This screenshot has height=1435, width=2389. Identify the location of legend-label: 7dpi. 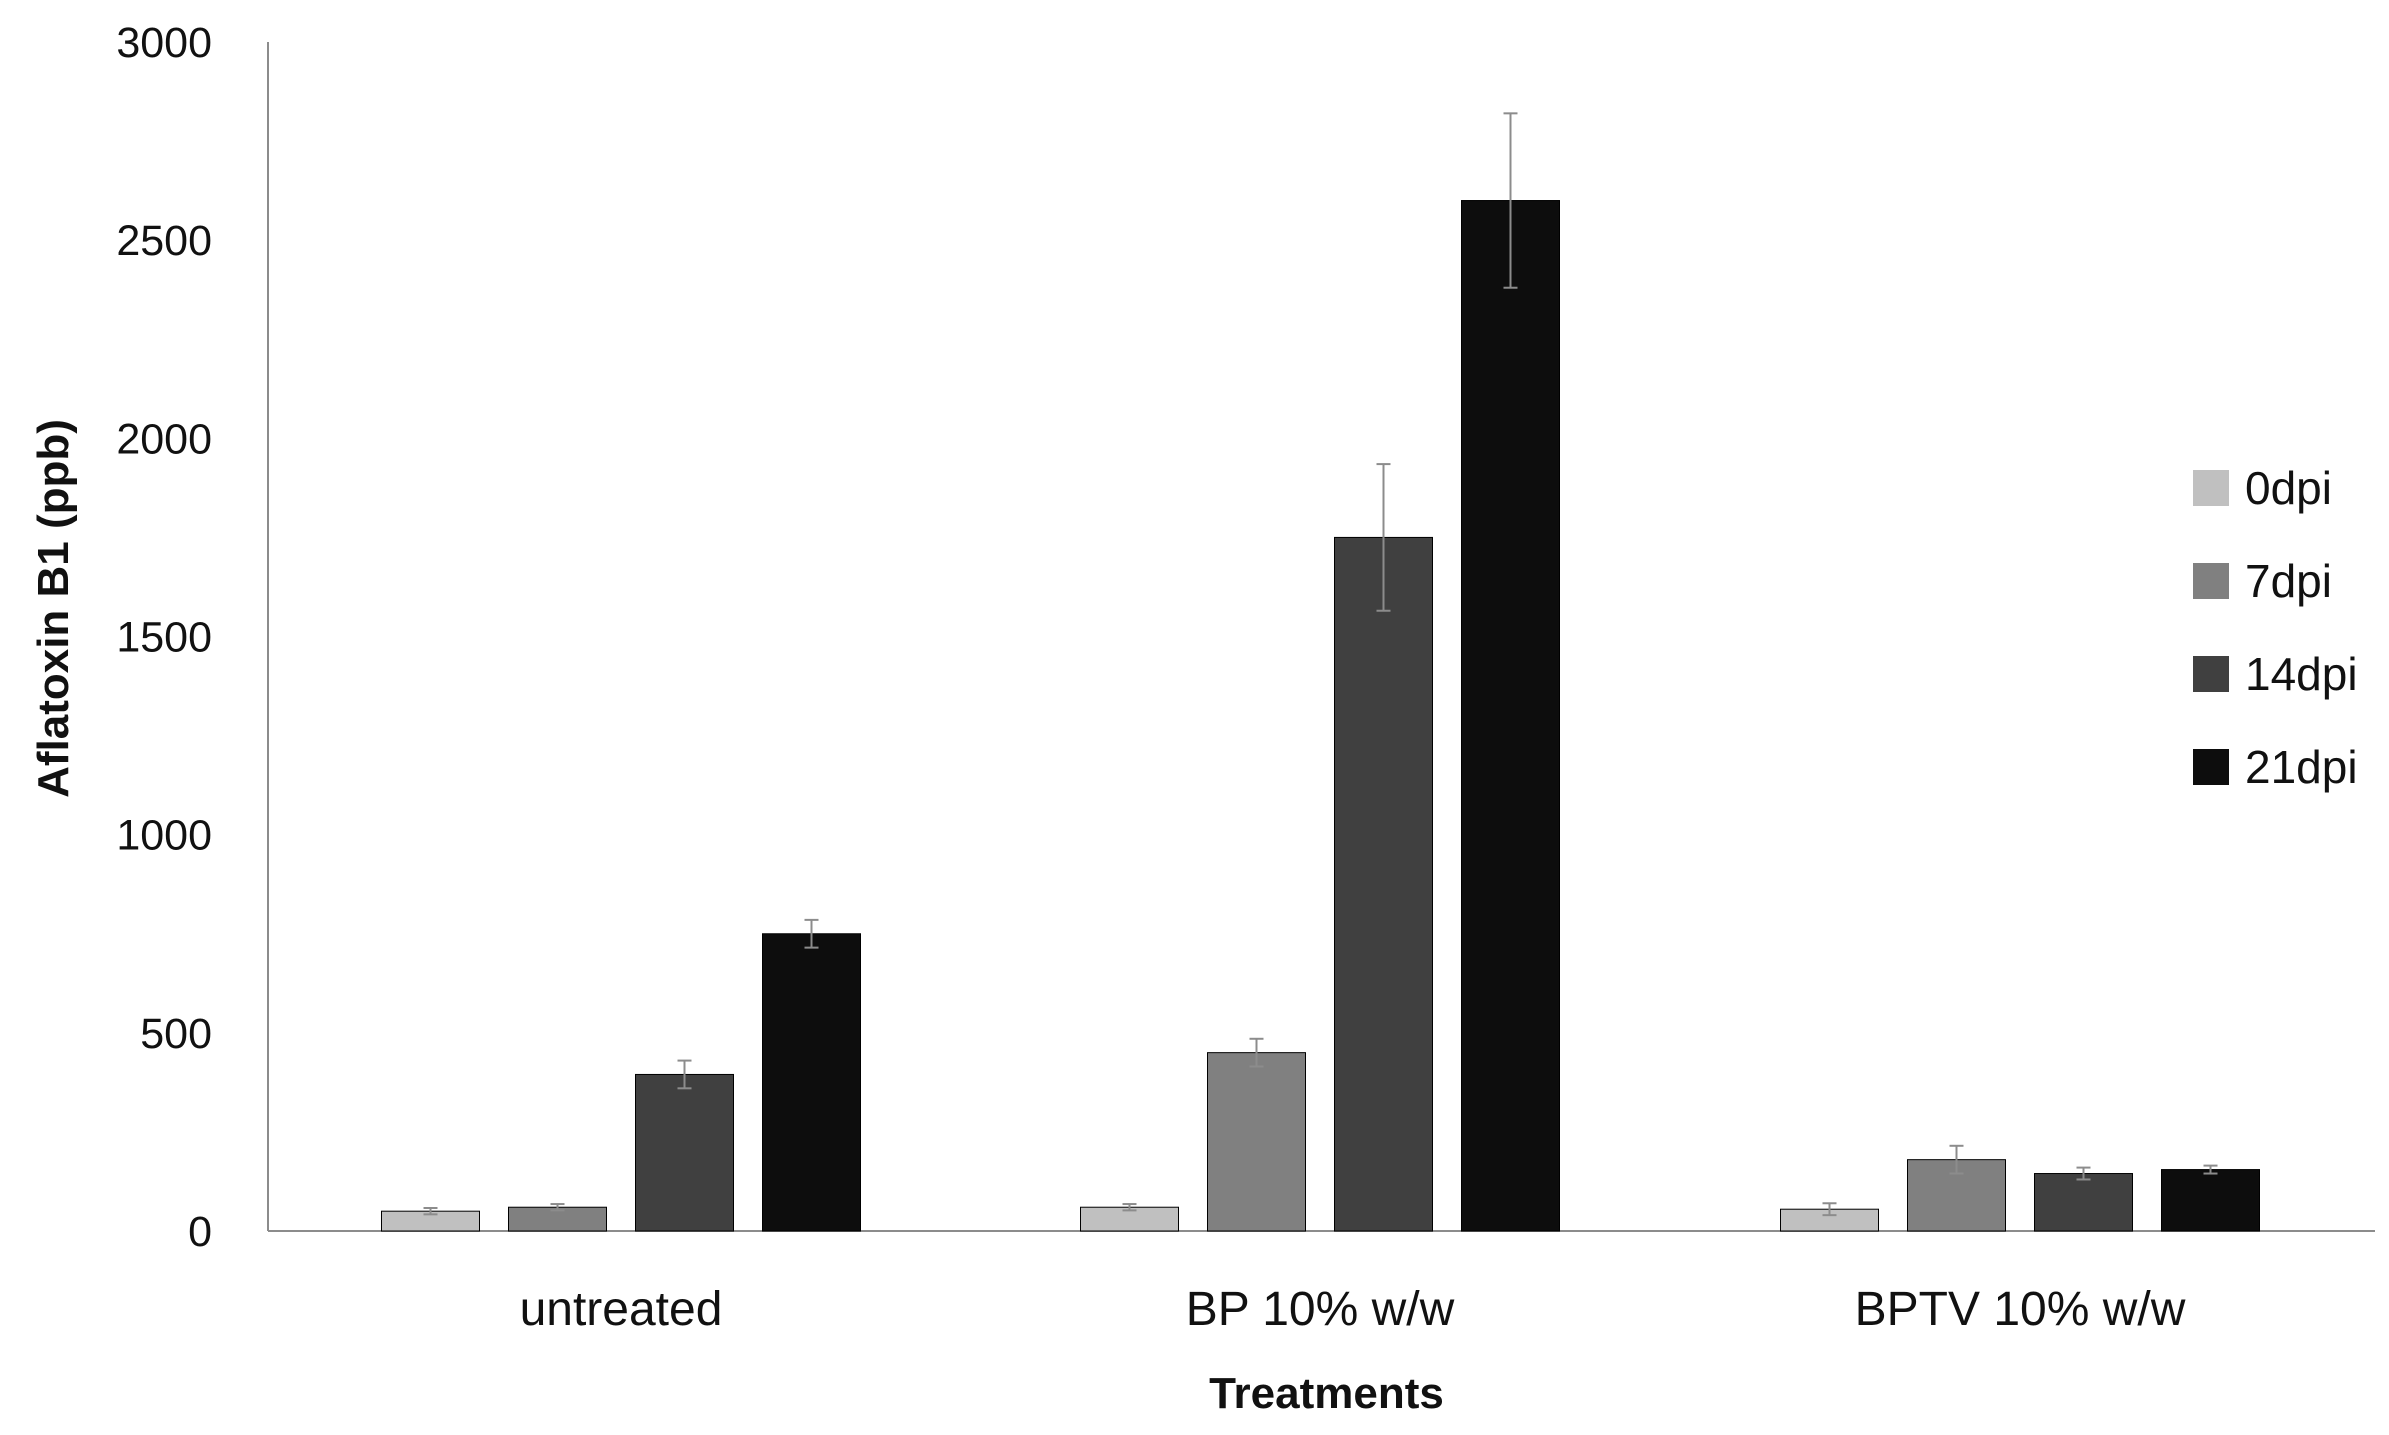
(2288, 581).